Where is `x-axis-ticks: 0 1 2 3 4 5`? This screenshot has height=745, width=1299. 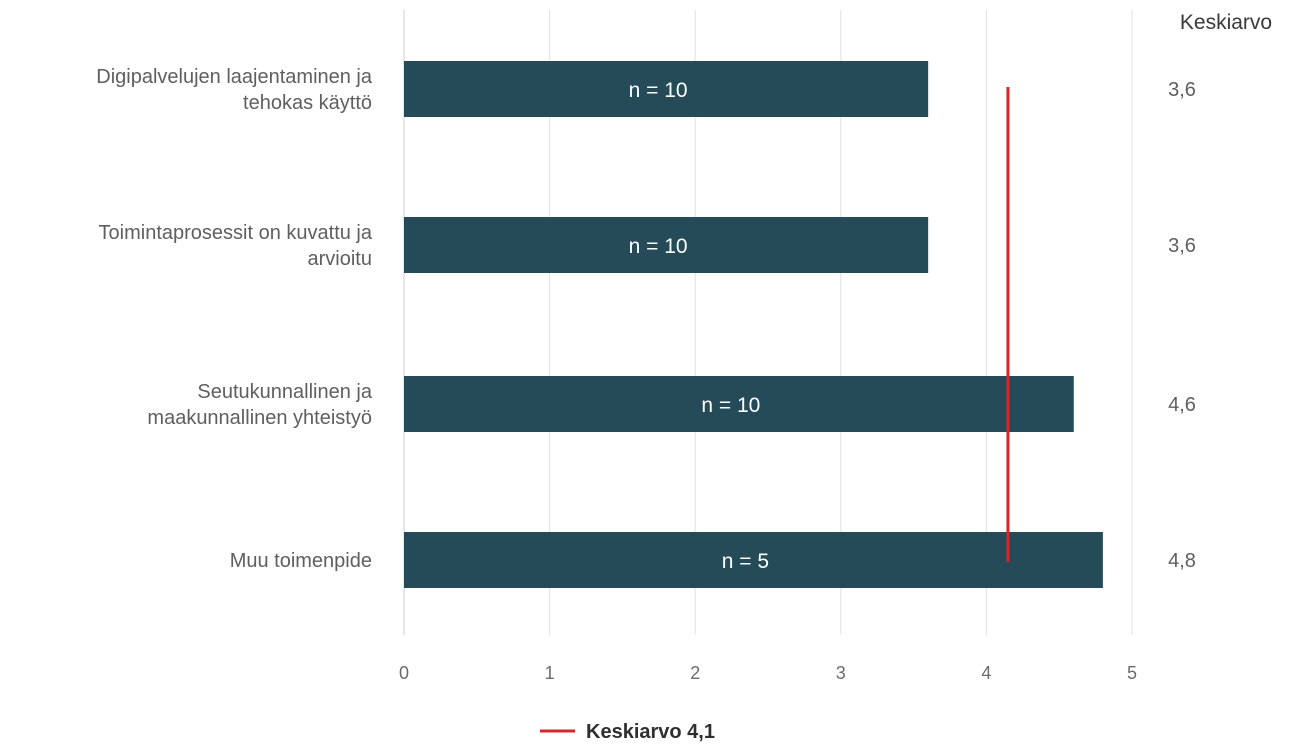 x-axis-ticks: 0 1 2 3 4 5 is located at coordinates (768, 673).